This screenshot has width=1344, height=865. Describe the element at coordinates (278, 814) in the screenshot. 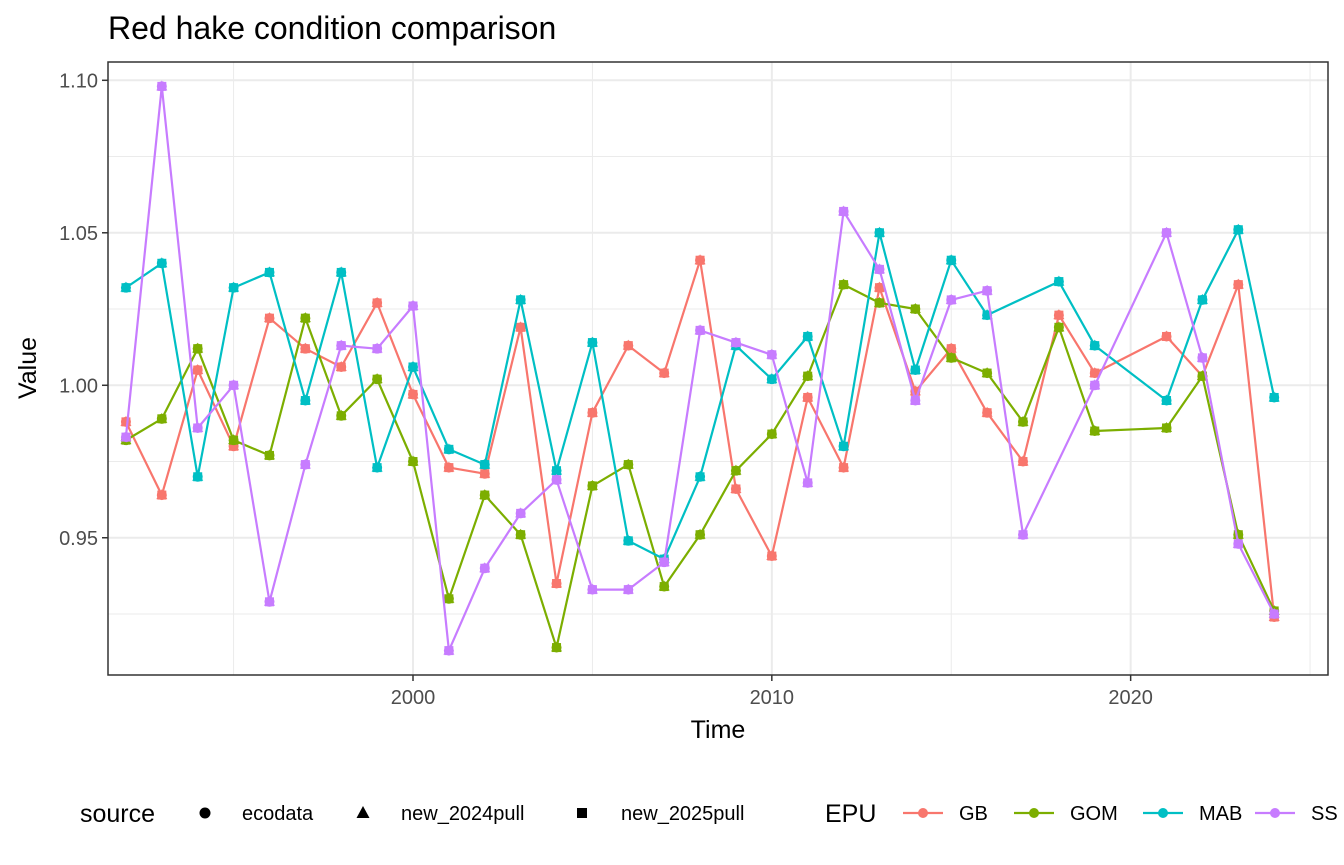

I see `legend-label-ecodata: ecodata` at that location.